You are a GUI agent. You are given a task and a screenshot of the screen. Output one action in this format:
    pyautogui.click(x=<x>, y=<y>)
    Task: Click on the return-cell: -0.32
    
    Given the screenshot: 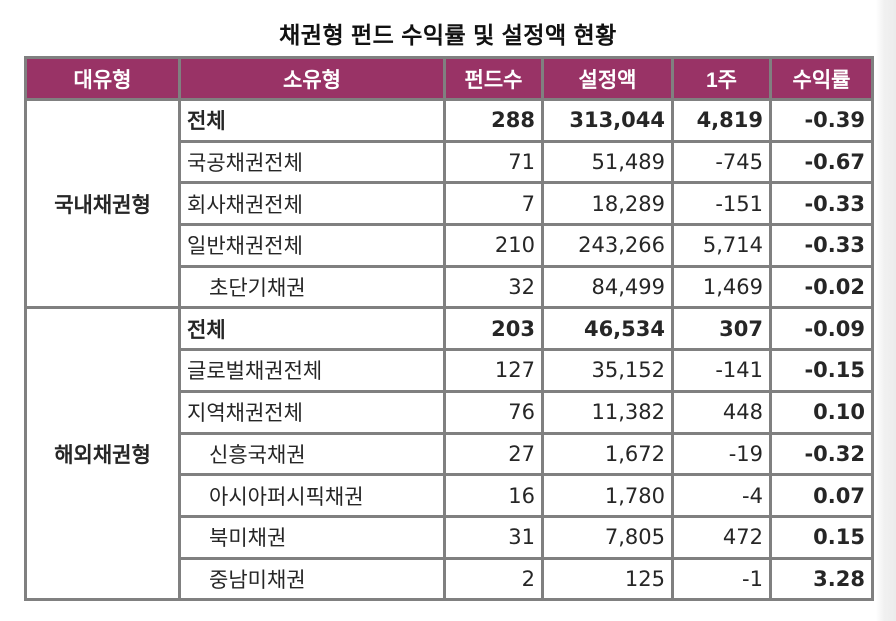 What is the action you would take?
    pyautogui.click(x=821, y=454)
    